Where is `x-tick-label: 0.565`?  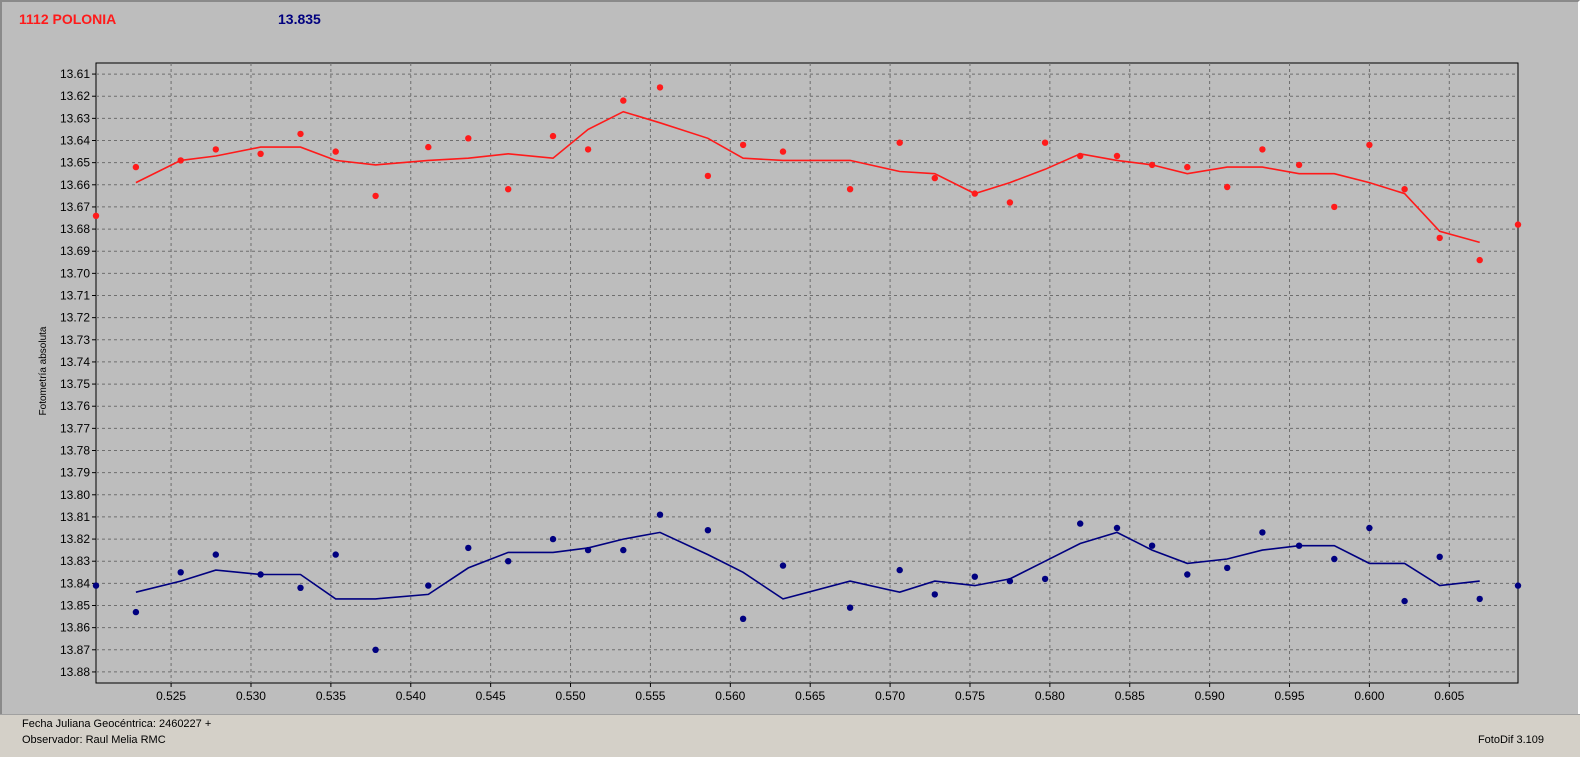 x-tick-label: 0.565 is located at coordinates (810, 696).